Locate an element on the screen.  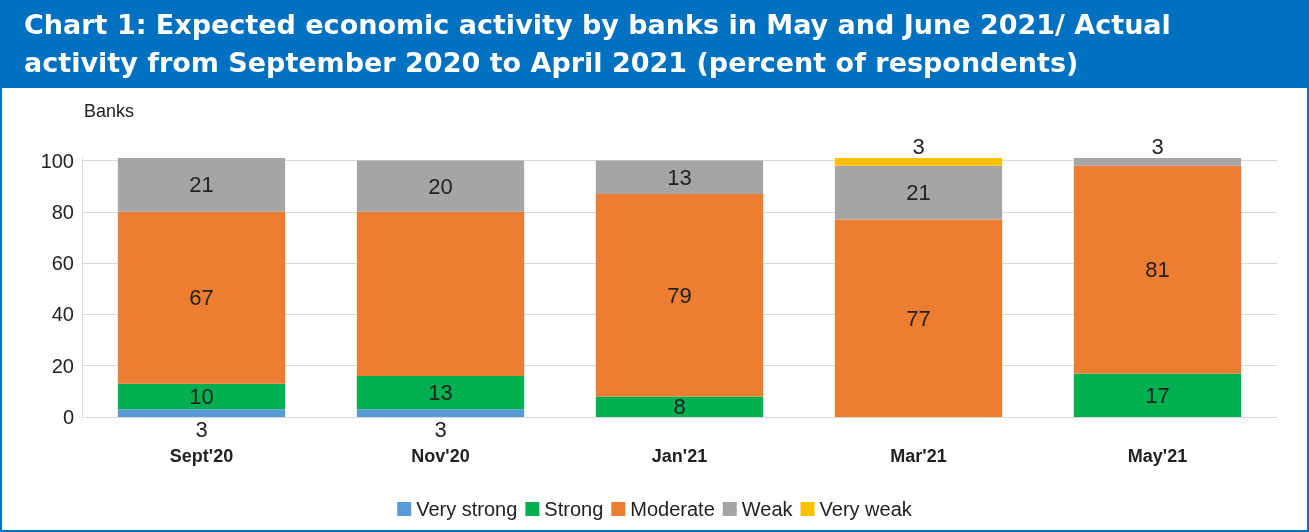
y-tick-label: 20 is located at coordinates (62, 365).